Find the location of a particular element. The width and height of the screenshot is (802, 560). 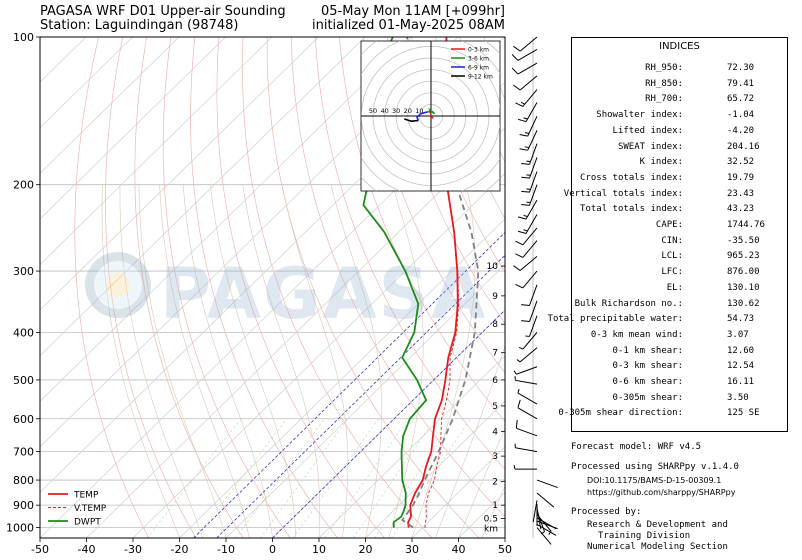

x-tick-label: 30 is located at coordinates (412, 549).